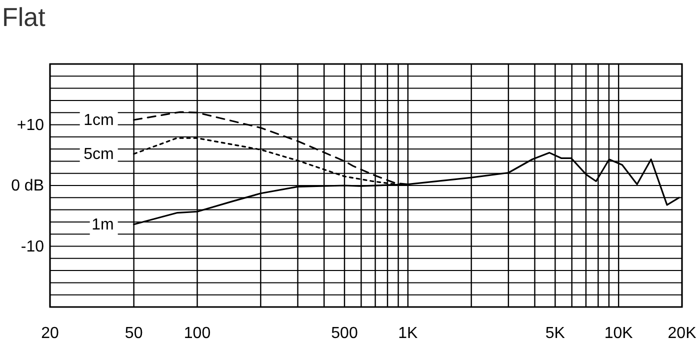  I want to click on y-tick-label: 0 dB, so click(27, 186).